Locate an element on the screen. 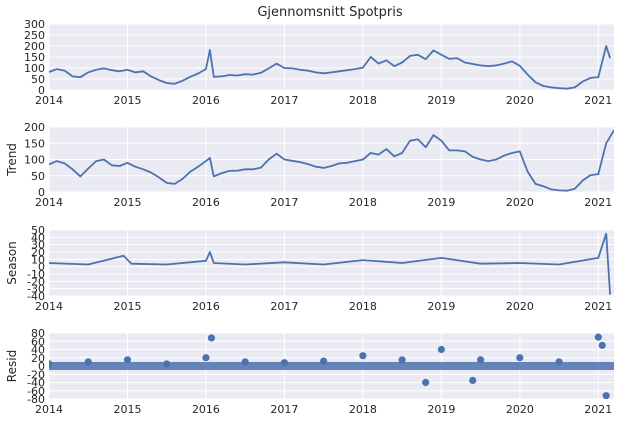 The height and width of the screenshot is (427, 627). y-tick-label: -80 is located at coordinates (36, 399).